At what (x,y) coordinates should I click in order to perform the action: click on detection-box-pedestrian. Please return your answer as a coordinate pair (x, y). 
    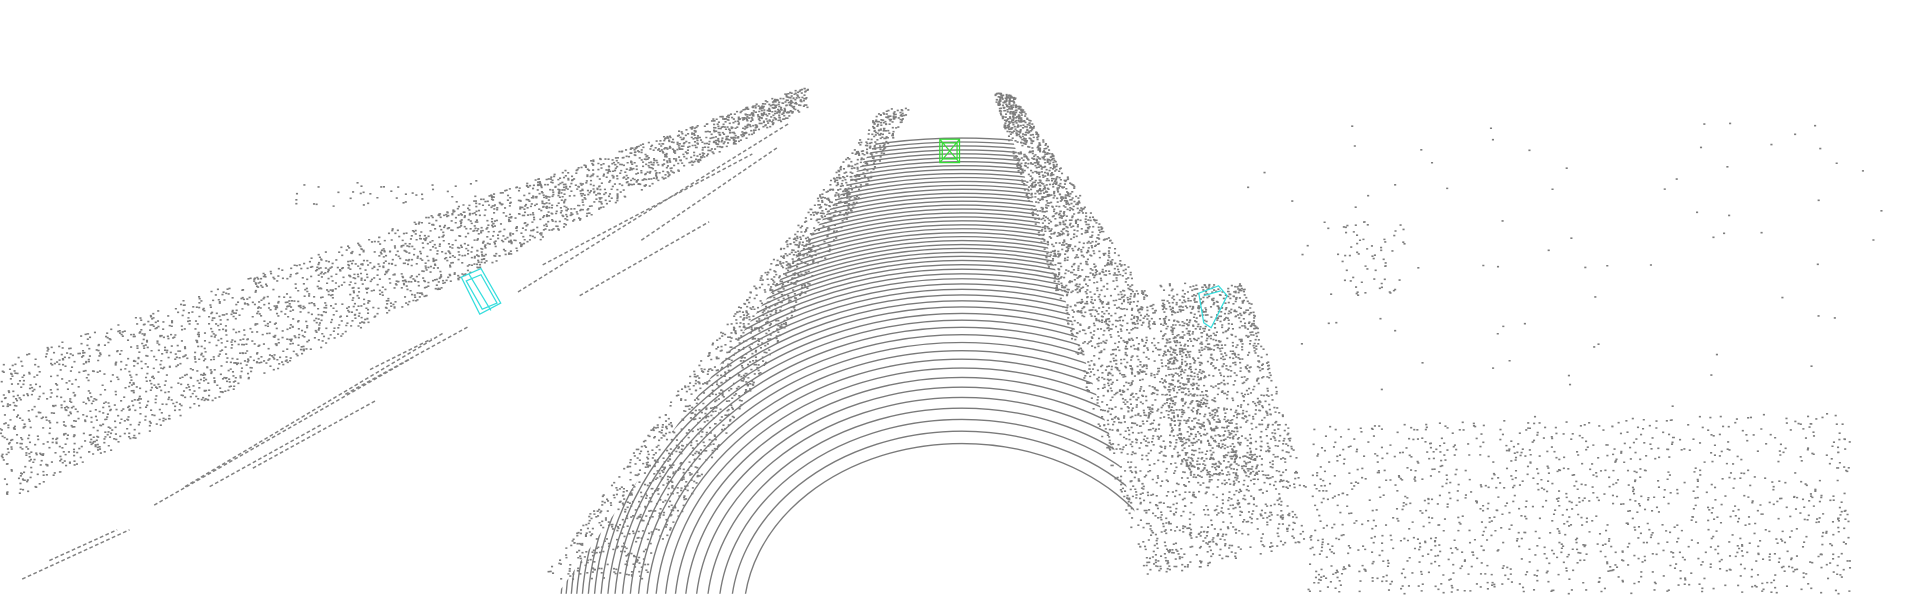
    Looking at the image, I should click on (481, 291).